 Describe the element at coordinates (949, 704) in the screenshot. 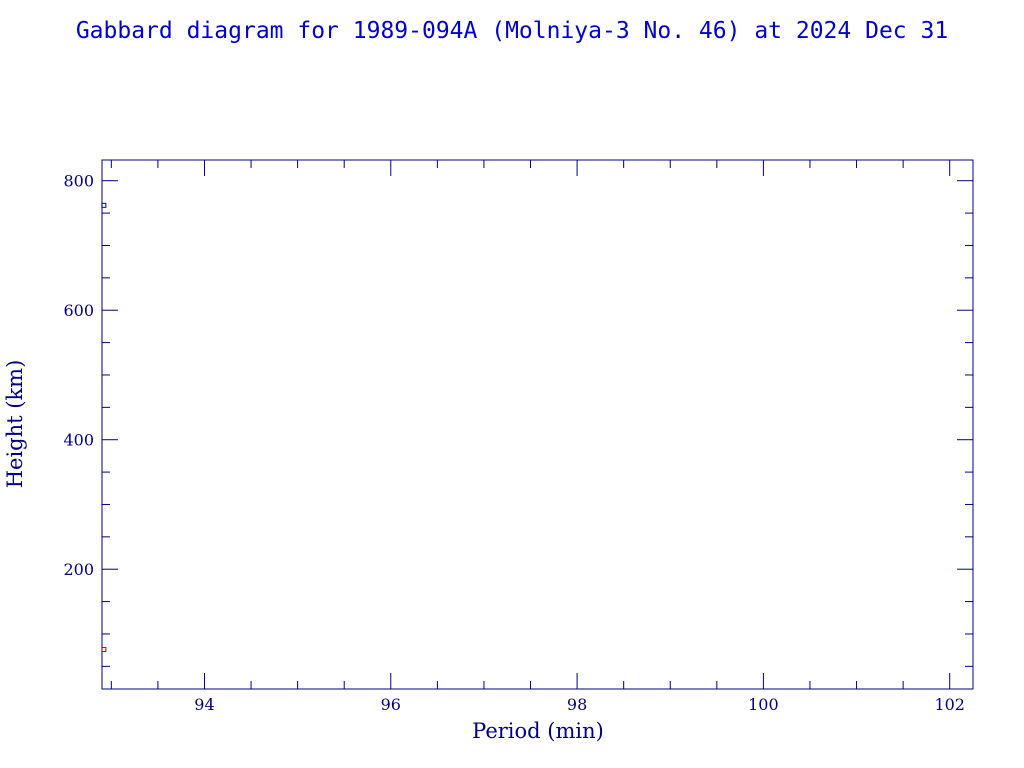

I see `x-tick-label: 102` at that location.